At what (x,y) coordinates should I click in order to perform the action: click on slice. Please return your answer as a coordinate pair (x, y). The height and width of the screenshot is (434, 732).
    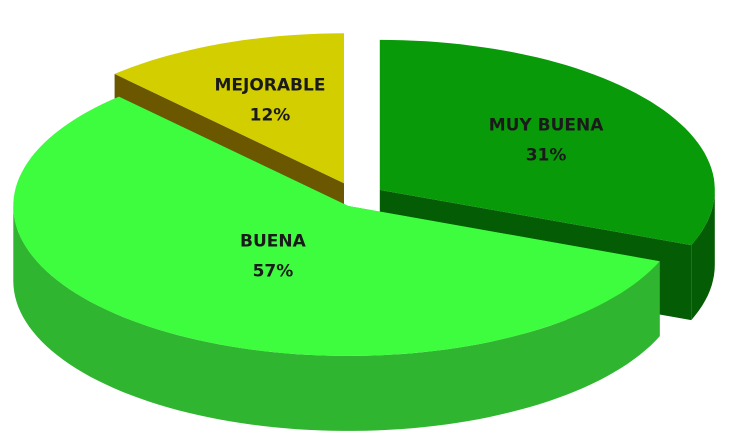
    Looking at the image, I should click on (229, 108).